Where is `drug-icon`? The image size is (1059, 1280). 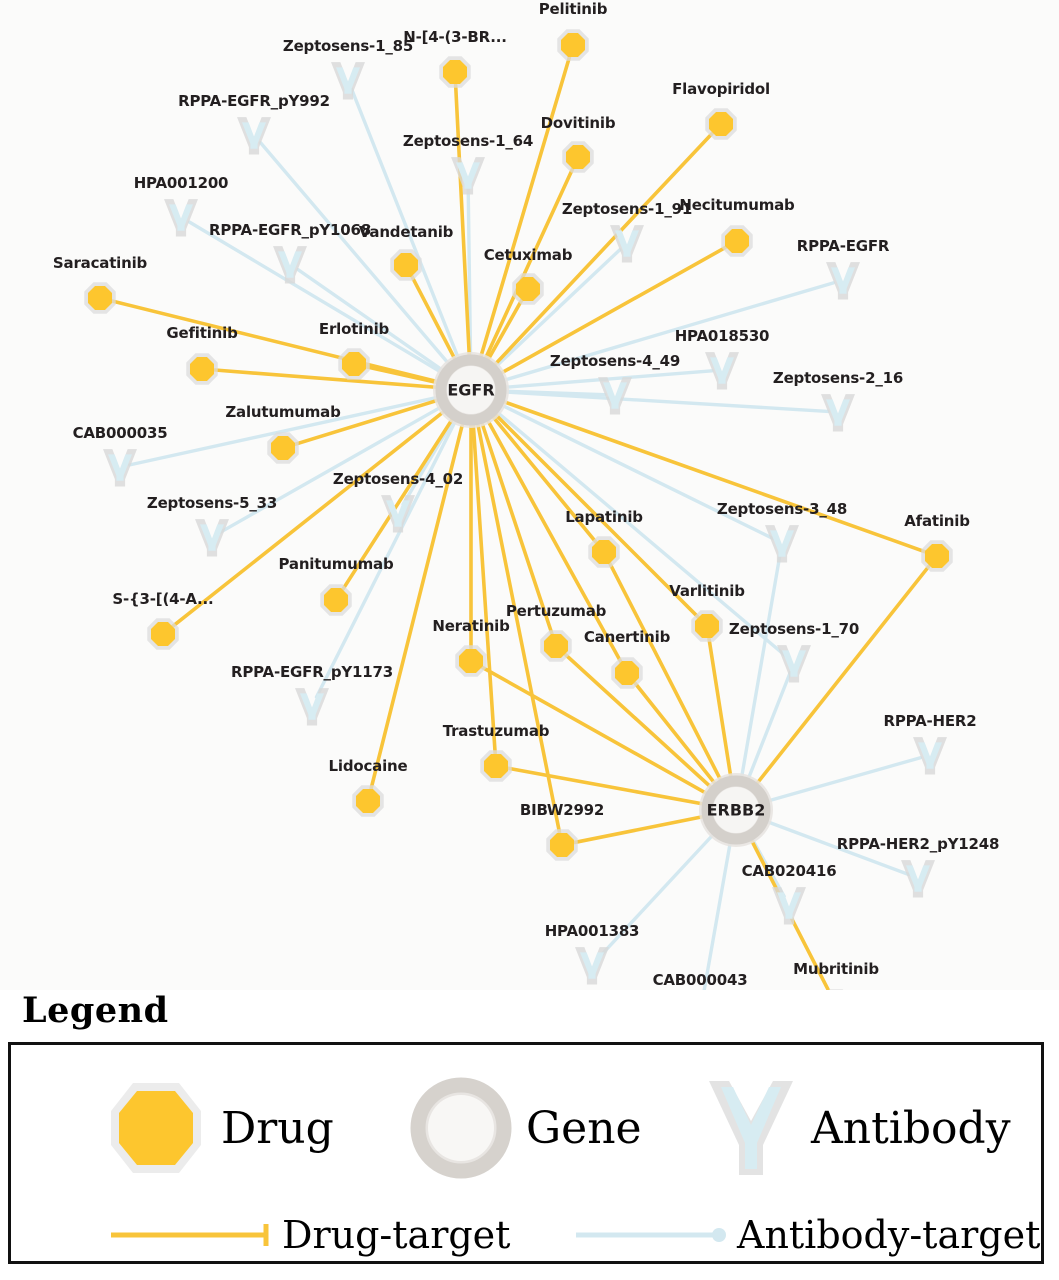
drug-icon is located at coordinates (156, 1128).